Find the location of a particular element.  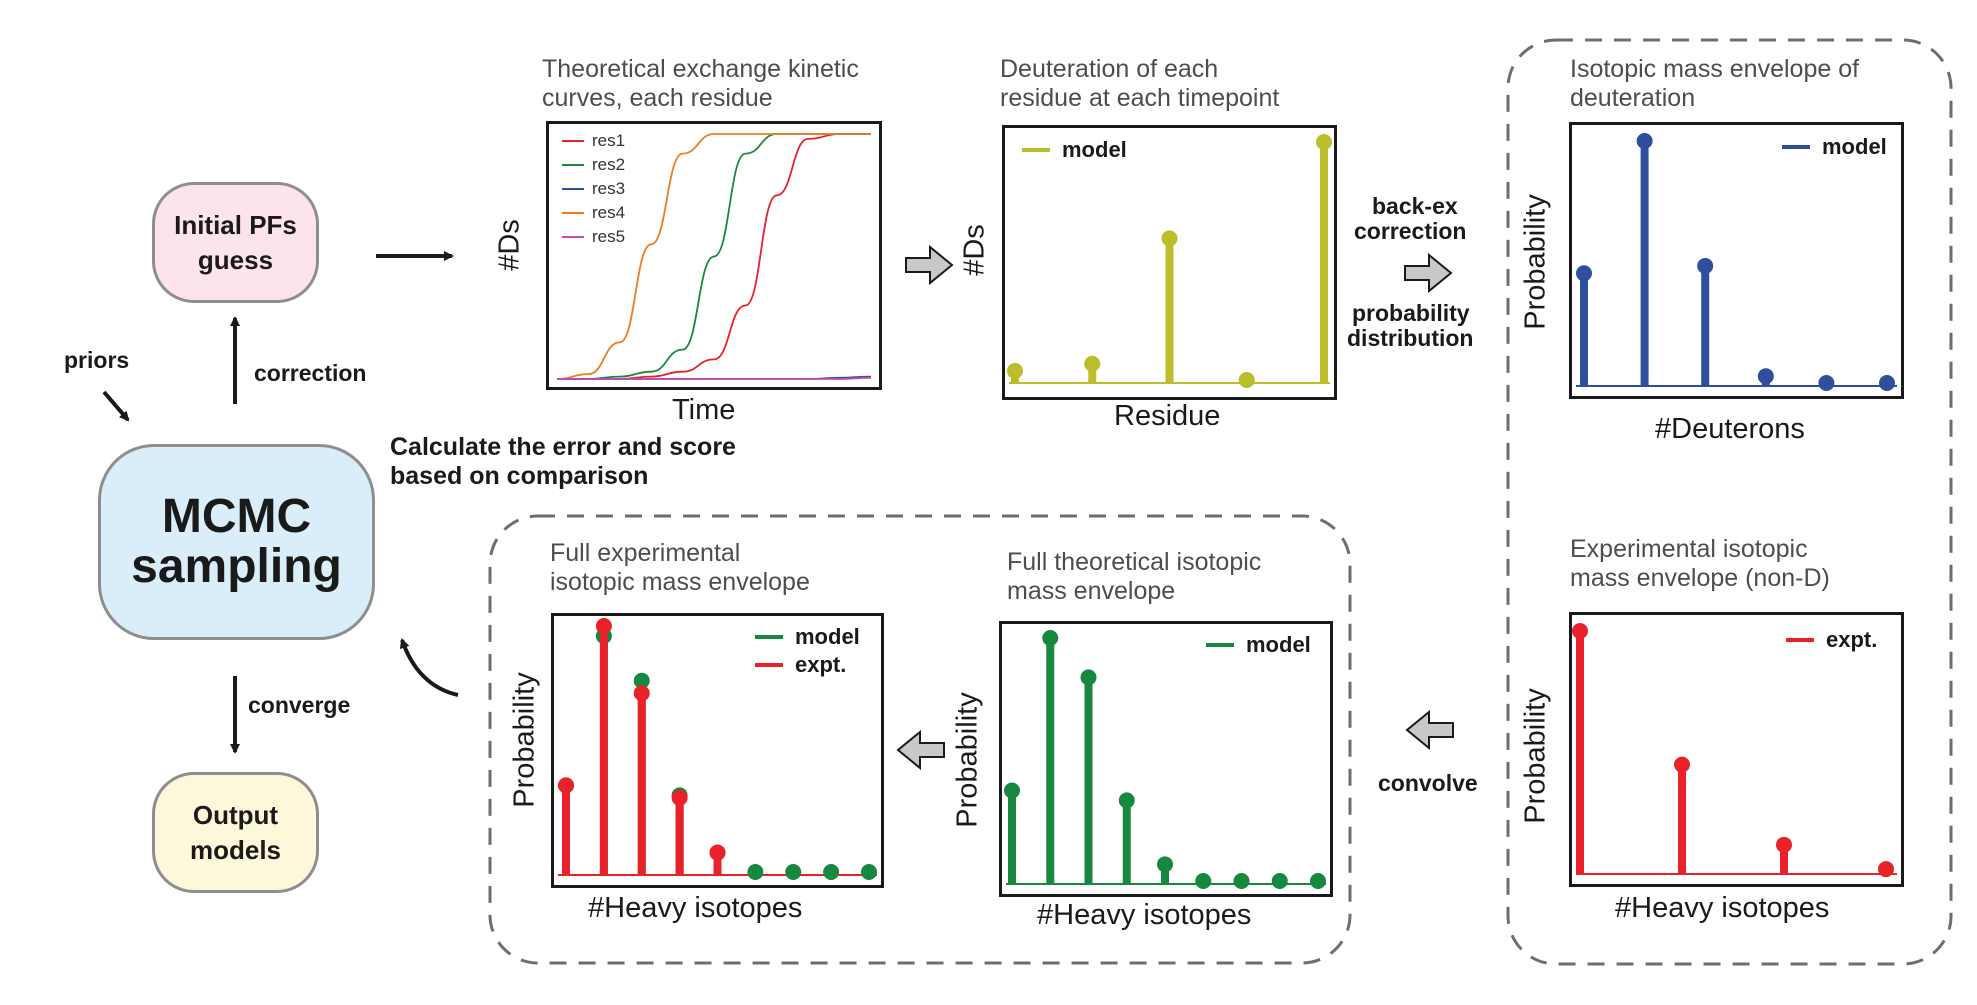

node-text: MCMC is located at coordinates (236, 516).